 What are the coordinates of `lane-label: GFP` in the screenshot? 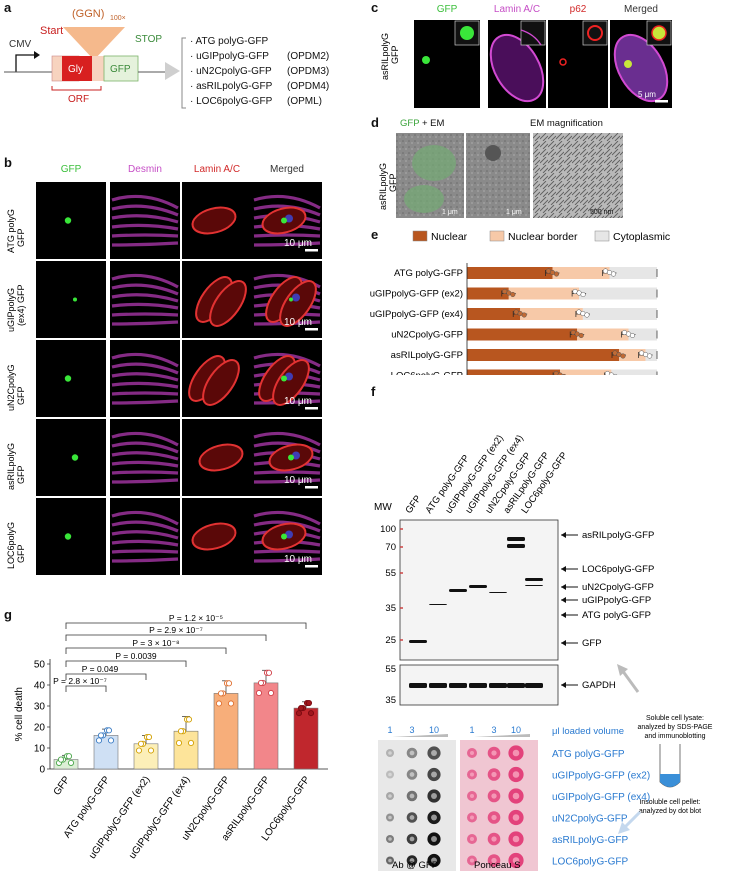 It's located at (413, 504).